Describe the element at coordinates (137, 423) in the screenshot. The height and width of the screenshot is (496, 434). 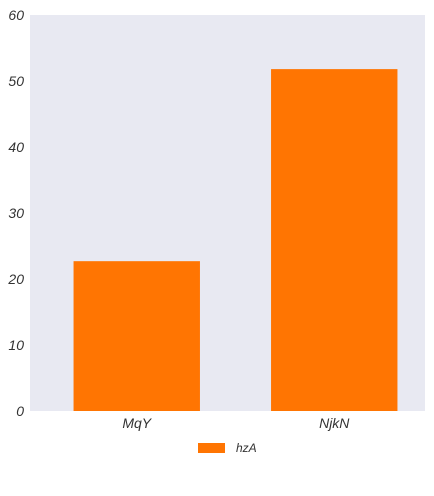
I see `x-tick-label: MqY` at that location.